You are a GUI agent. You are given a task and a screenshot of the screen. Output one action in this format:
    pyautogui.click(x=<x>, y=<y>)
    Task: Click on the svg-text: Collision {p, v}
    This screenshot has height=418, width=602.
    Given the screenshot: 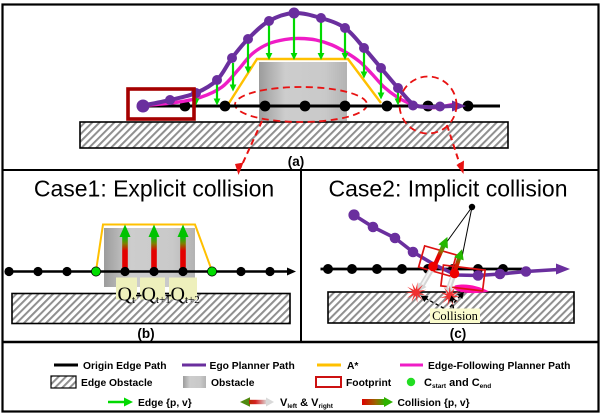 What is the action you would take?
    pyautogui.click(x=434, y=403)
    